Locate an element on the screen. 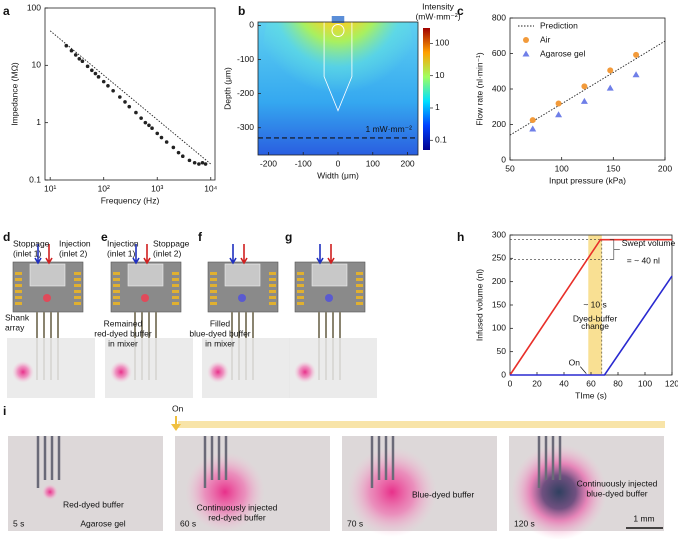 The width and height of the screenshot is (678, 539). panel-label: e is located at coordinates (104, 237).